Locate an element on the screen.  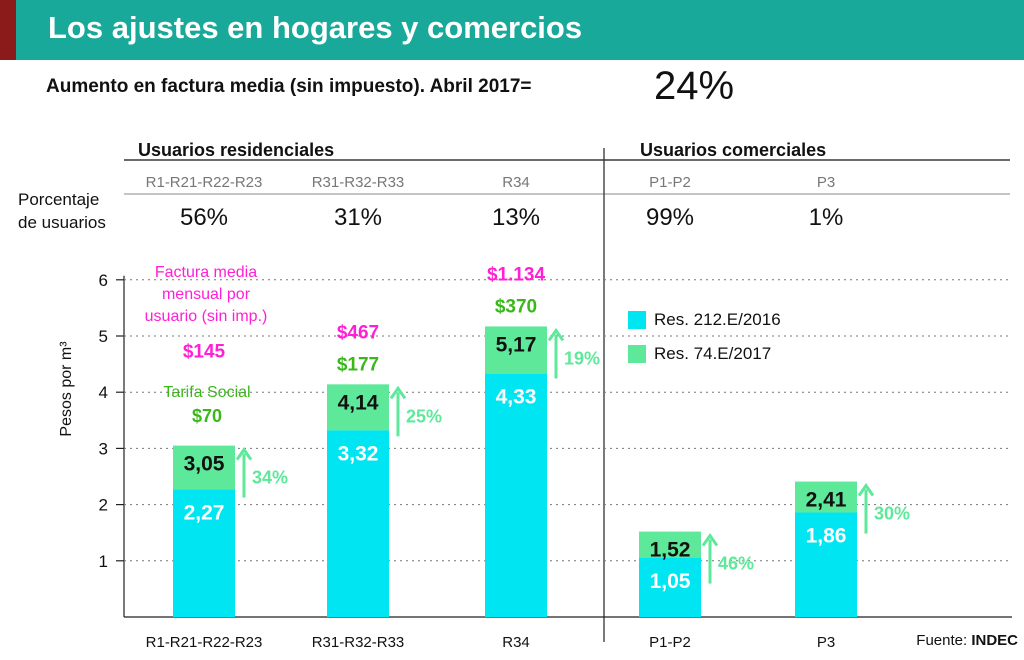
users-row-label: Porcentaje de usuarios is located at coordinates (62, 211).